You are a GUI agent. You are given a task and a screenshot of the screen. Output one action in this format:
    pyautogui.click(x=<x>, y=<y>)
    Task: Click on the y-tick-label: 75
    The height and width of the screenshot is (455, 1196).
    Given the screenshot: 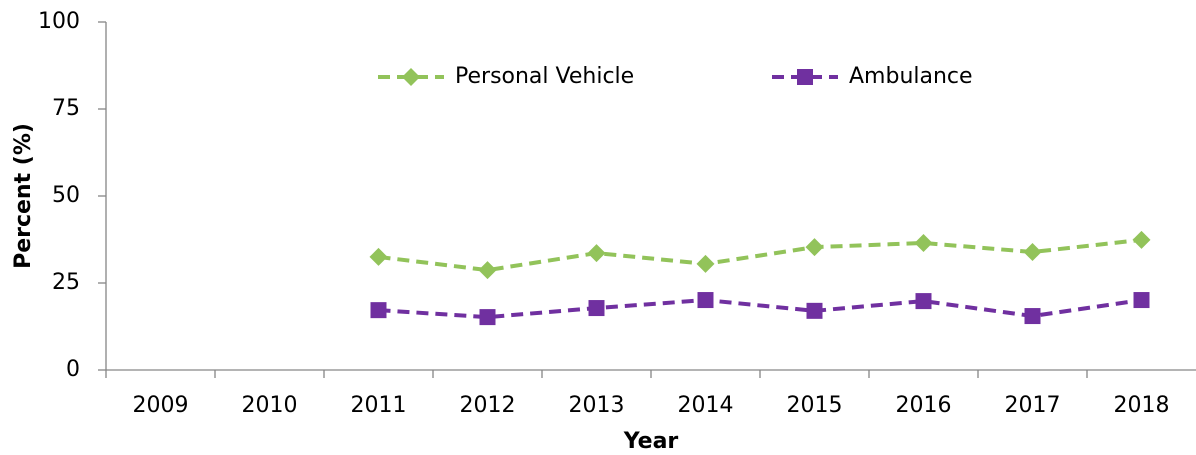 What is the action you would take?
    pyautogui.click(x=66, y=108)
    